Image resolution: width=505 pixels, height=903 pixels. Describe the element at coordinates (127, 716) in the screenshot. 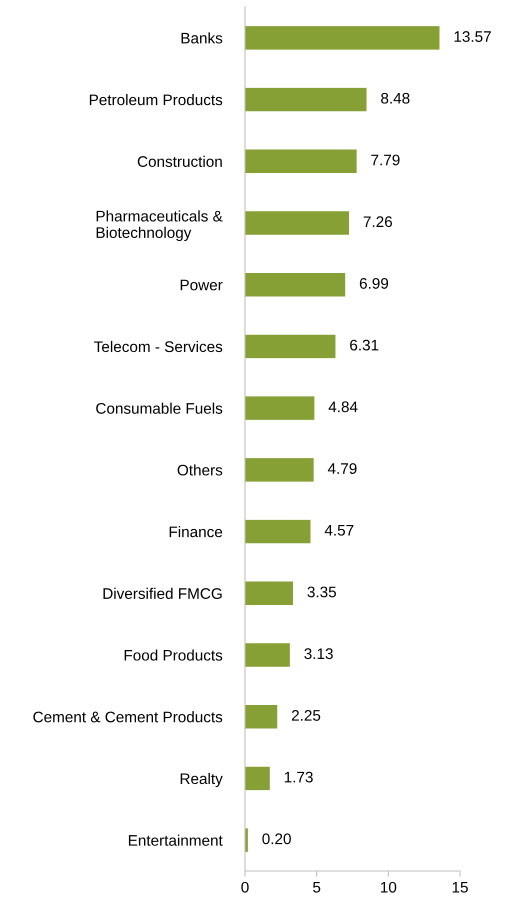

I see `y-tick-label: Cement & Cement Products` at that location.